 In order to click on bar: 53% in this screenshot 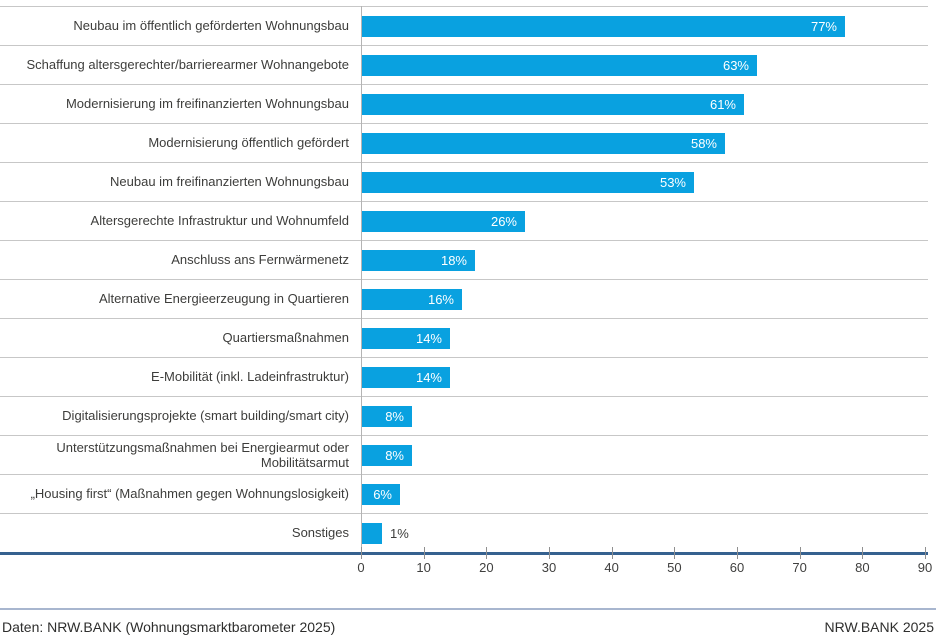, I will do `click(528, 182)`.